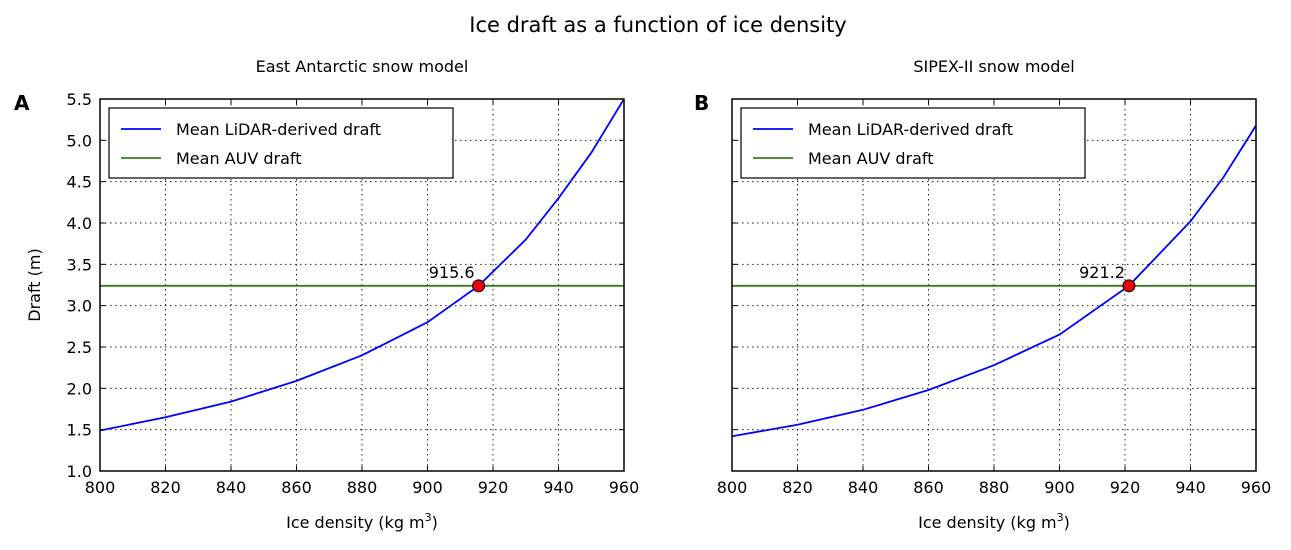 This screenshot has width=1291, height=550. Describe the element at coordinates (657, 25) in the screenshot. I see `figure-title: Ice draft as a function of ice density` at that location.